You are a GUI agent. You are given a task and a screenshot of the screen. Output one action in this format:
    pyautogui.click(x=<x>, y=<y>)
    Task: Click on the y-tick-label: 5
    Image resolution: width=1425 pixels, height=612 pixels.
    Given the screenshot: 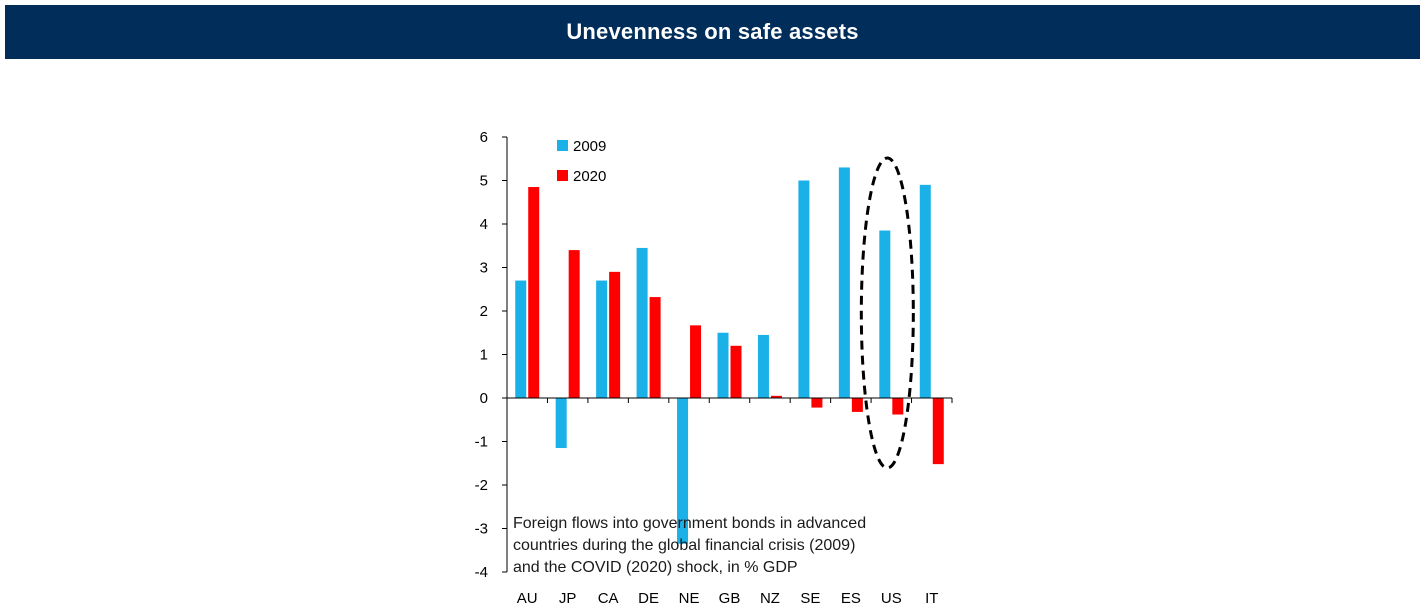 What is the action you would take?
    pyautogui.click(x=484, y=181)
    